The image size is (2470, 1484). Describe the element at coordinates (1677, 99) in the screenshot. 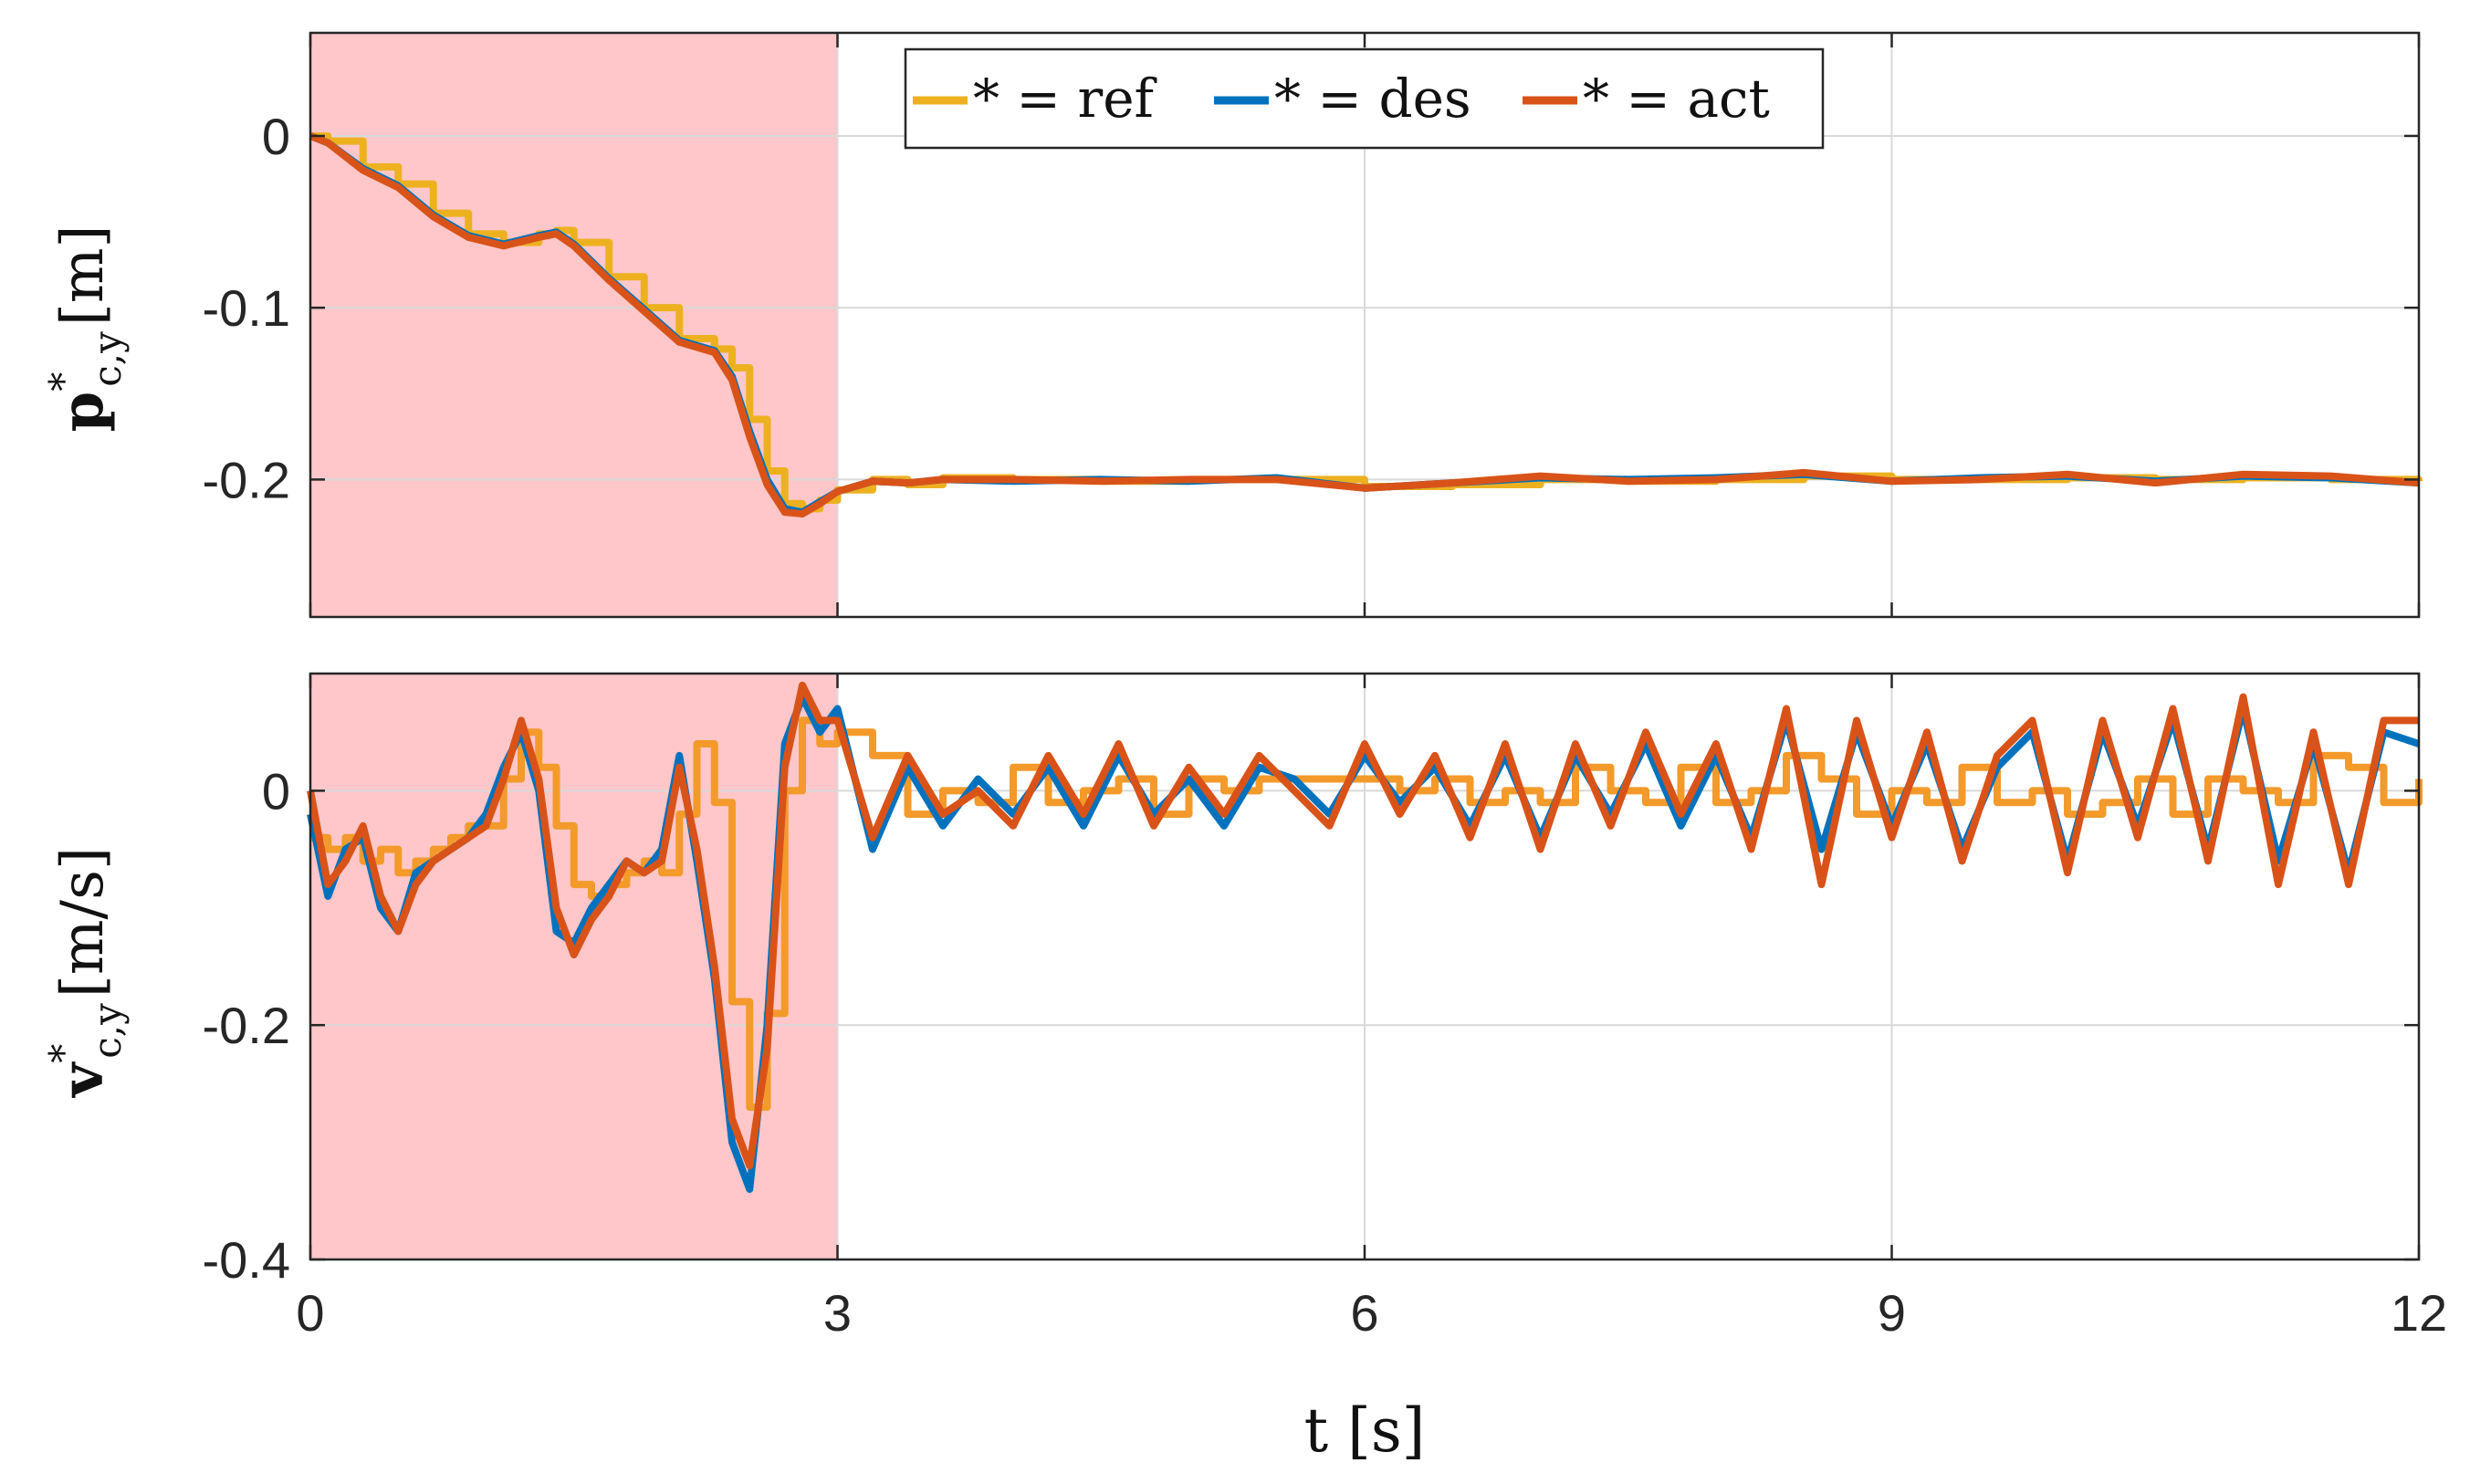

I see `legend-label-act: * = act` at that location.